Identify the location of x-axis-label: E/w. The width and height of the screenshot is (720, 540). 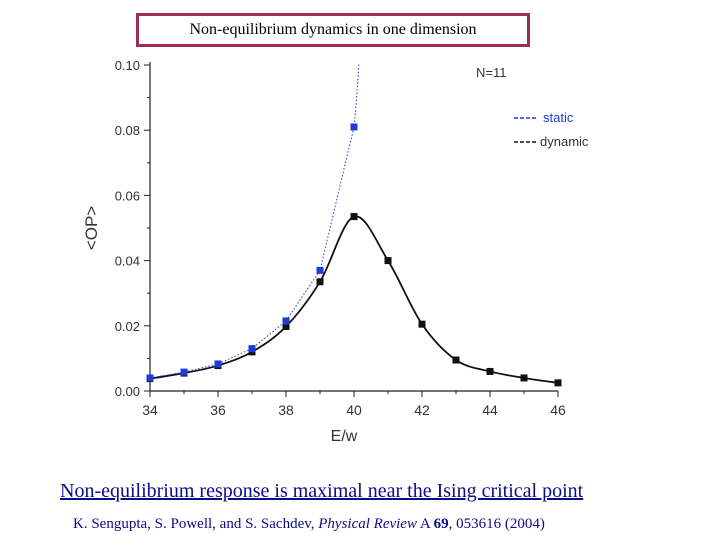
(344, 436).